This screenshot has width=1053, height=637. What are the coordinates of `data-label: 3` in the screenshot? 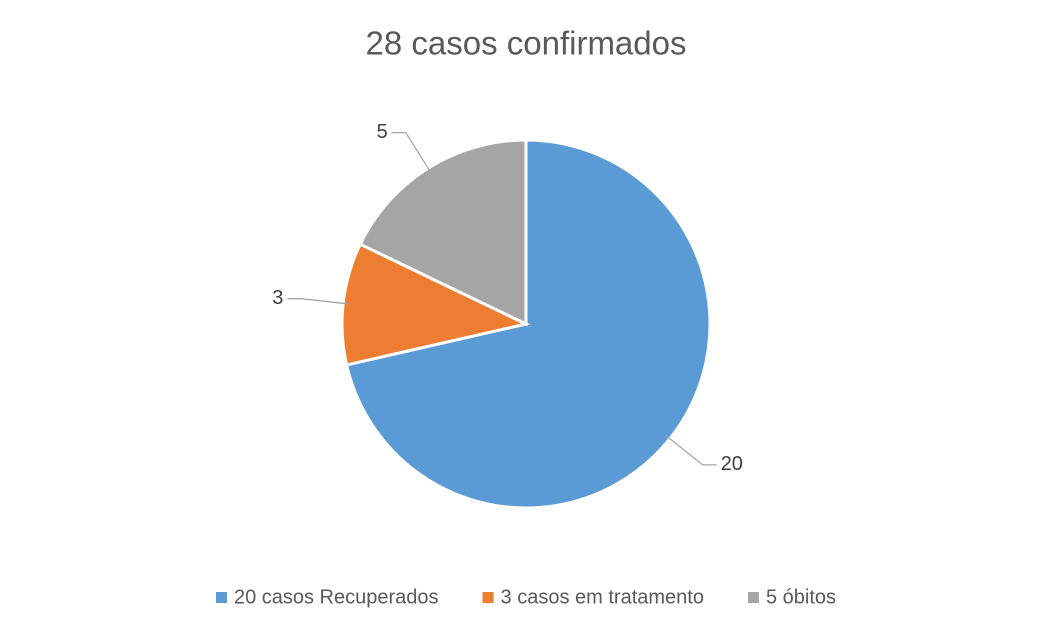 It's located at (277, 298).